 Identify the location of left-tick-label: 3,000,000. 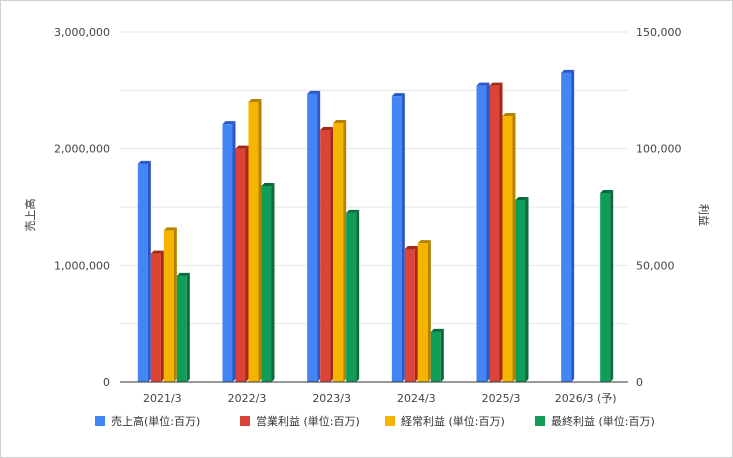
(82, 32).